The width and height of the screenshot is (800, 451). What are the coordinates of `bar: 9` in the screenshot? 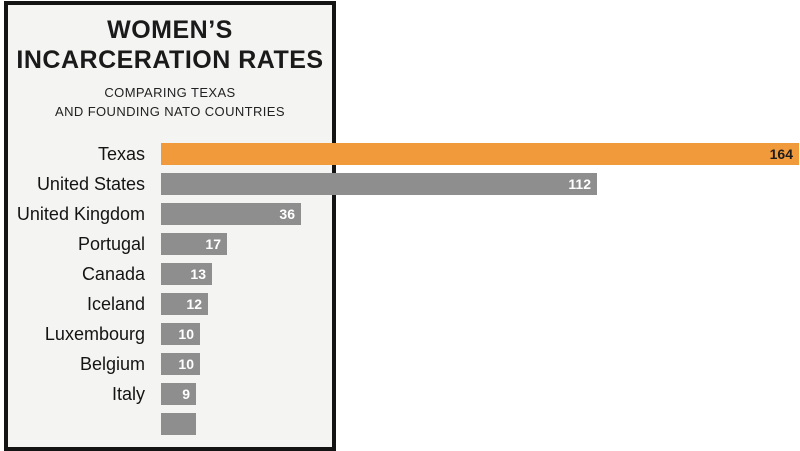 It's located at (178, 394).